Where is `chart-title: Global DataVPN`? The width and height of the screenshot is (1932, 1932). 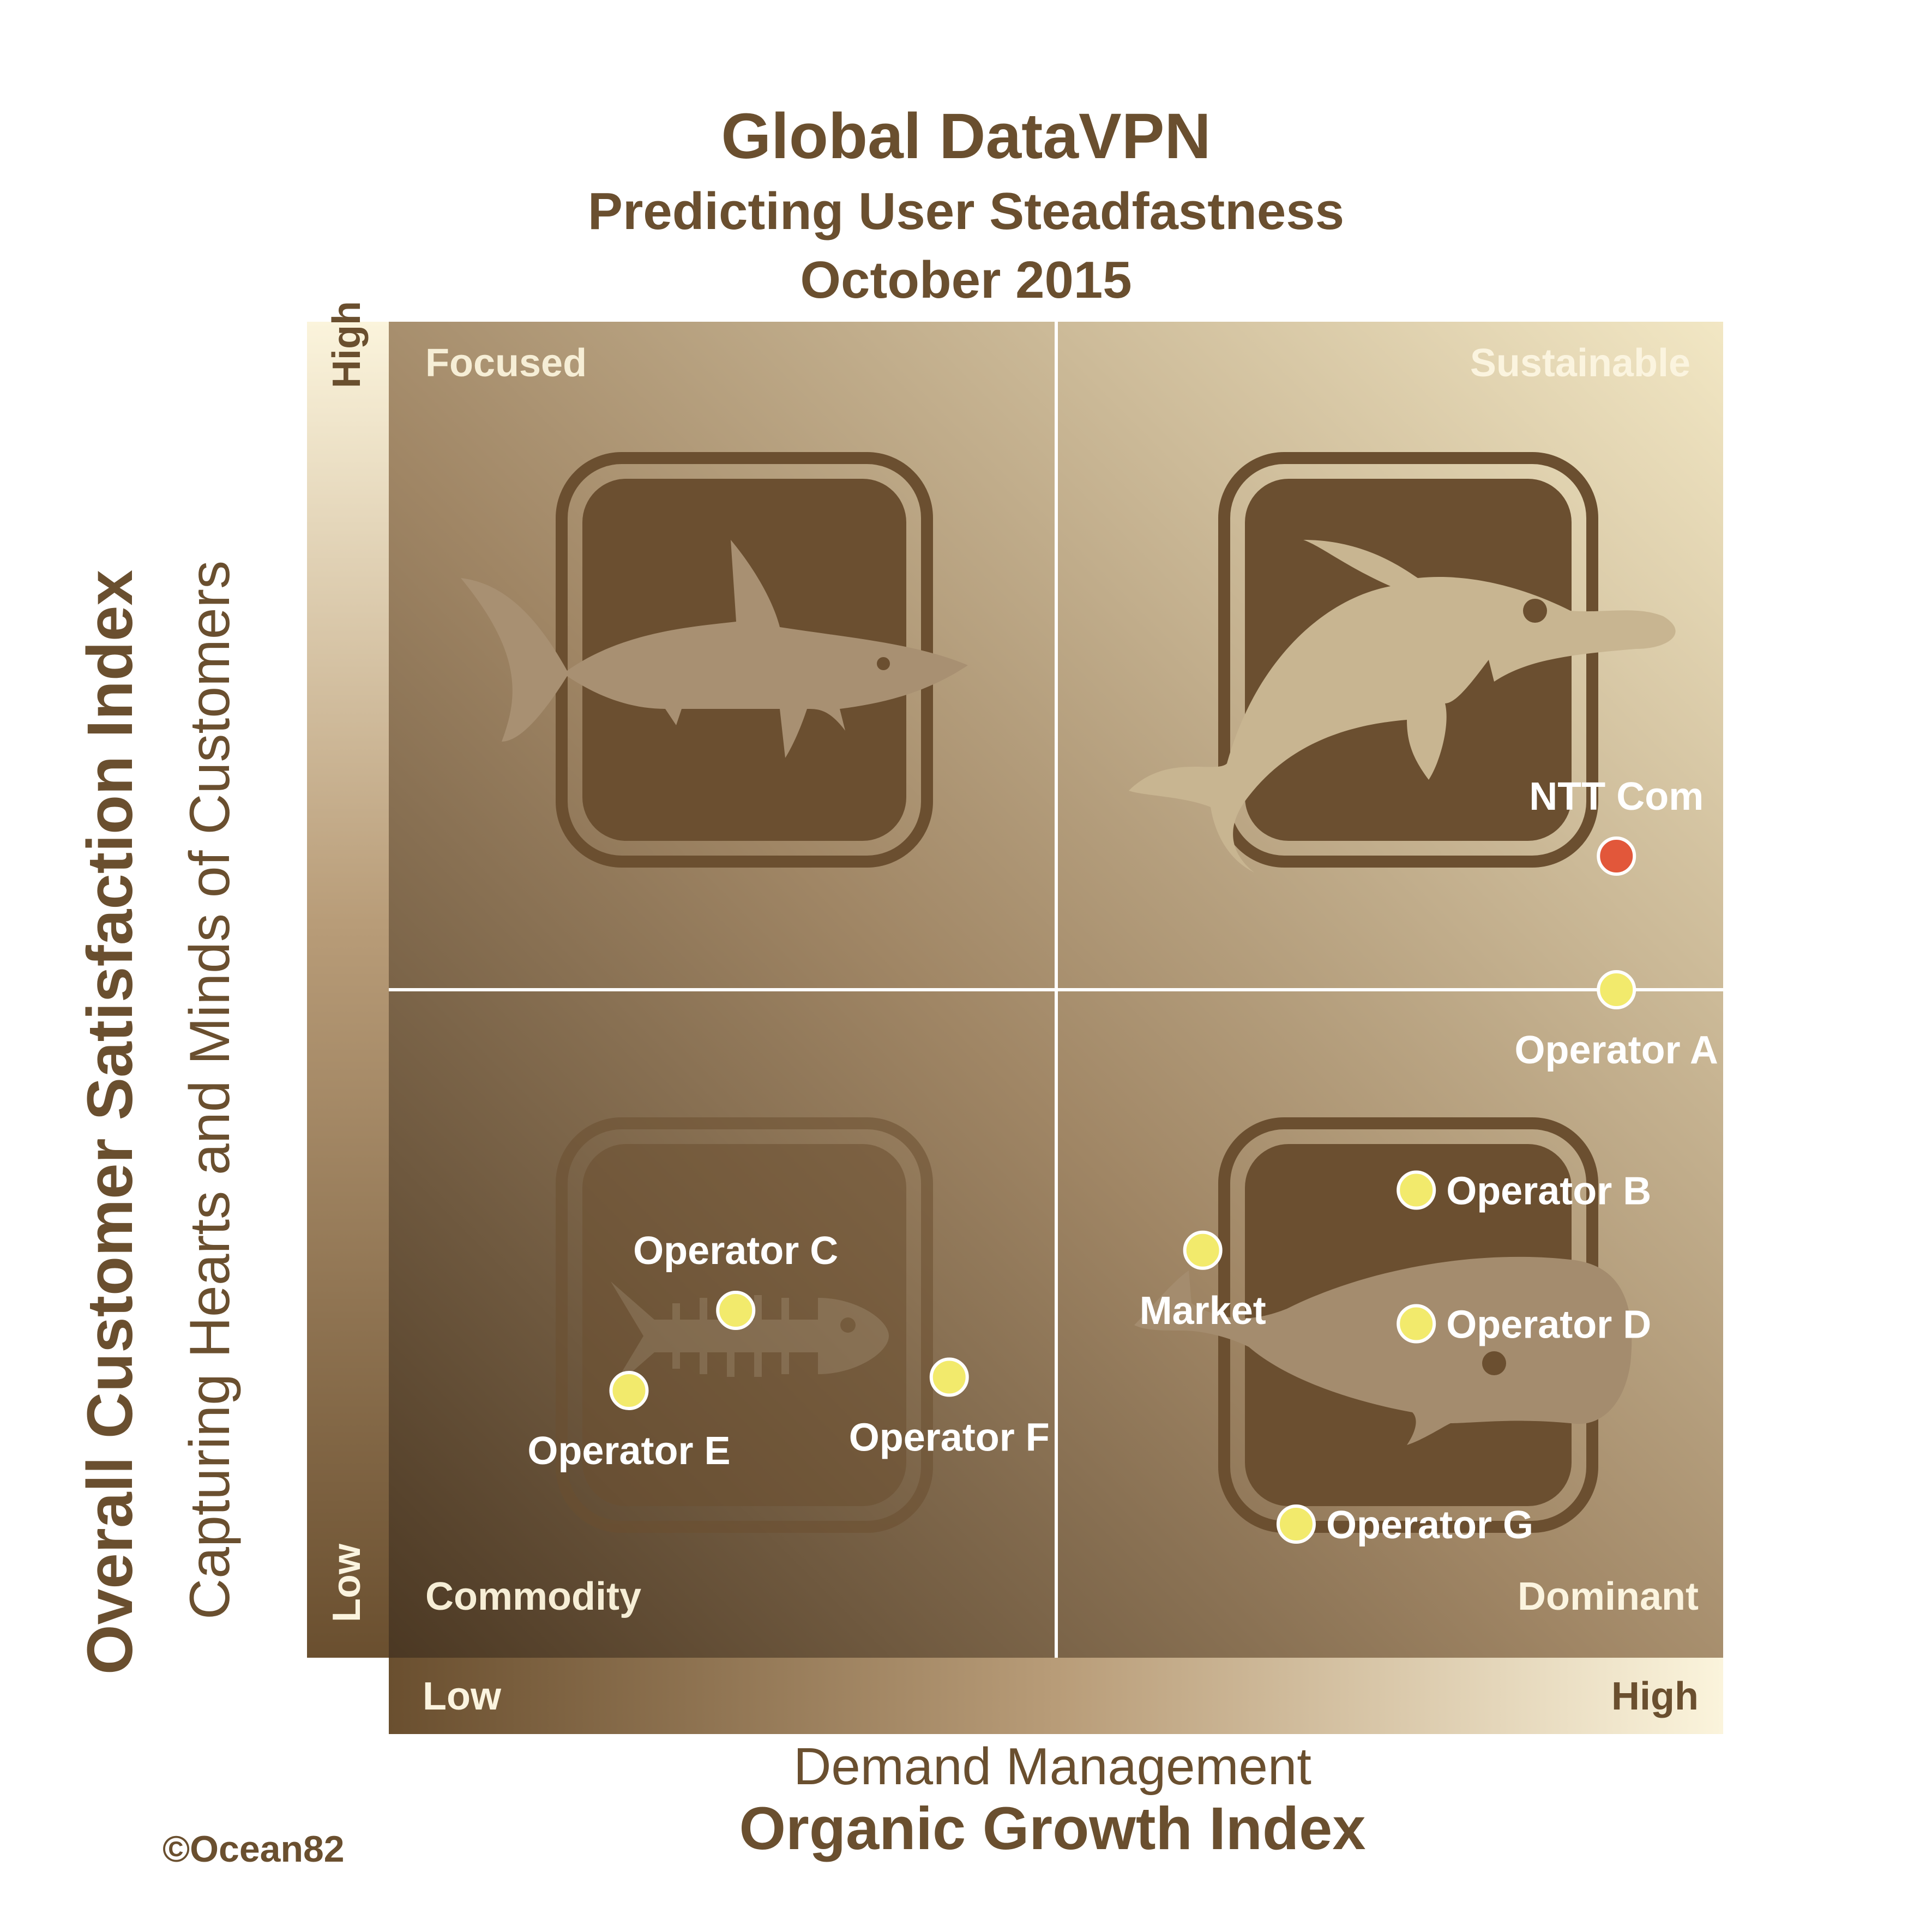 chart-title: Global DataVPN is located at coordinates (966, 136).